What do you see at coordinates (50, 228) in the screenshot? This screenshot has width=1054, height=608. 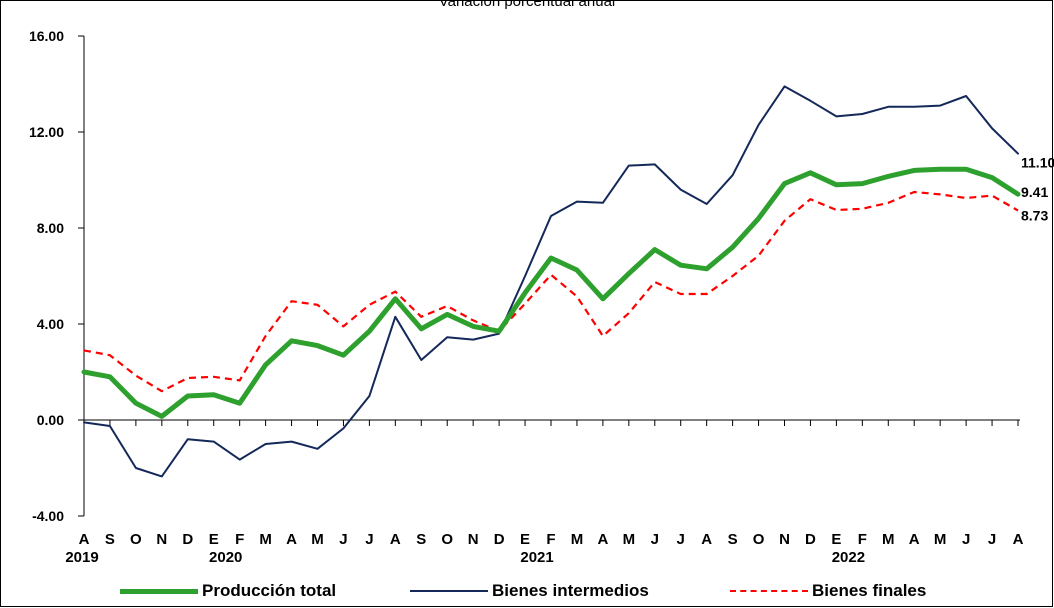 I see `y-tick-label: 8.00` at bounding box center [50, 228].